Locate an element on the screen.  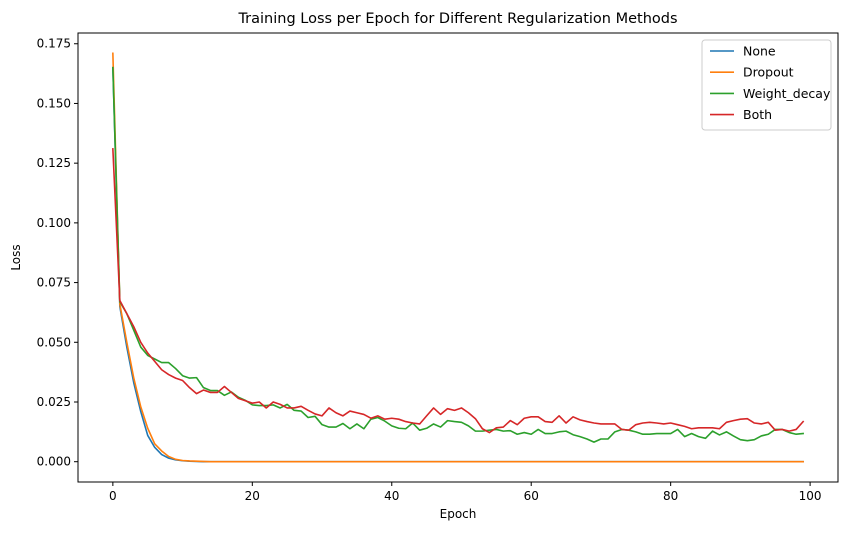
x-tick-label: 80 is located at coordinates (670, 496).